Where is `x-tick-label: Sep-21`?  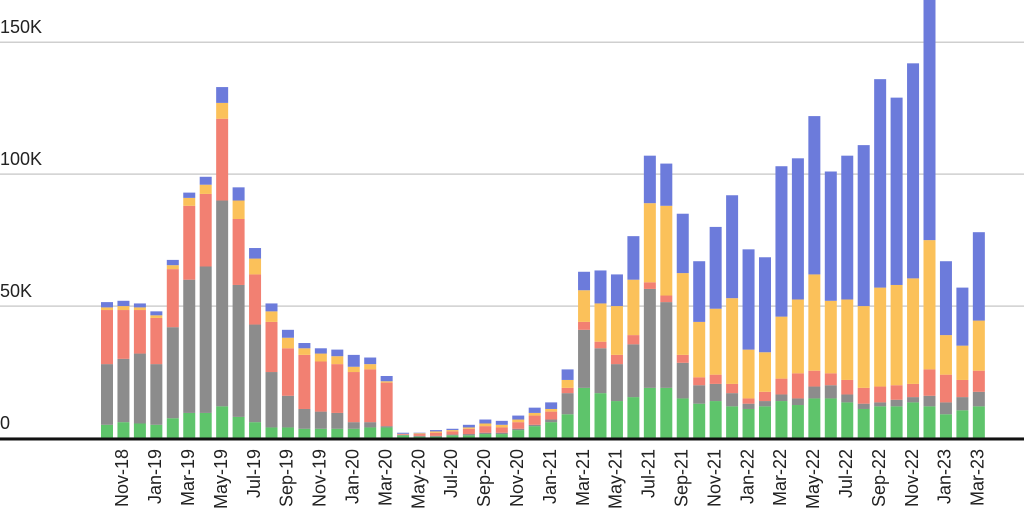 x-tick-label: Sep-21 is located at coordinates (682, 478).